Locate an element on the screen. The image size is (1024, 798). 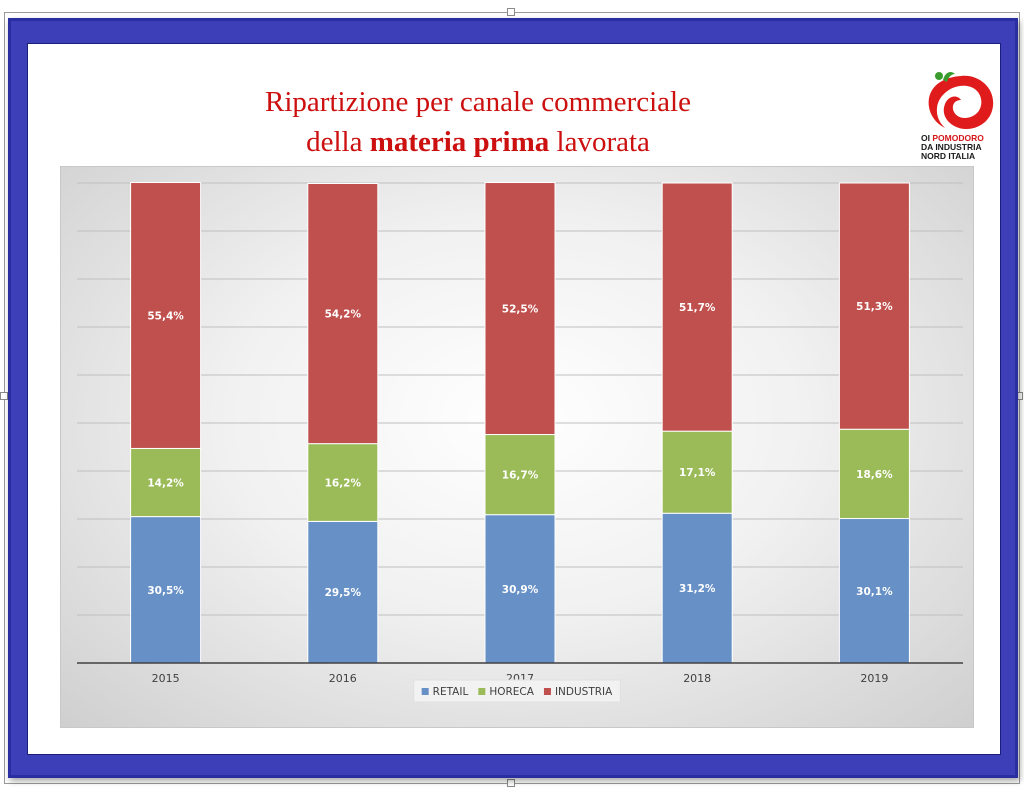
legend-swatch-retail is located at coordinates (425, 691).